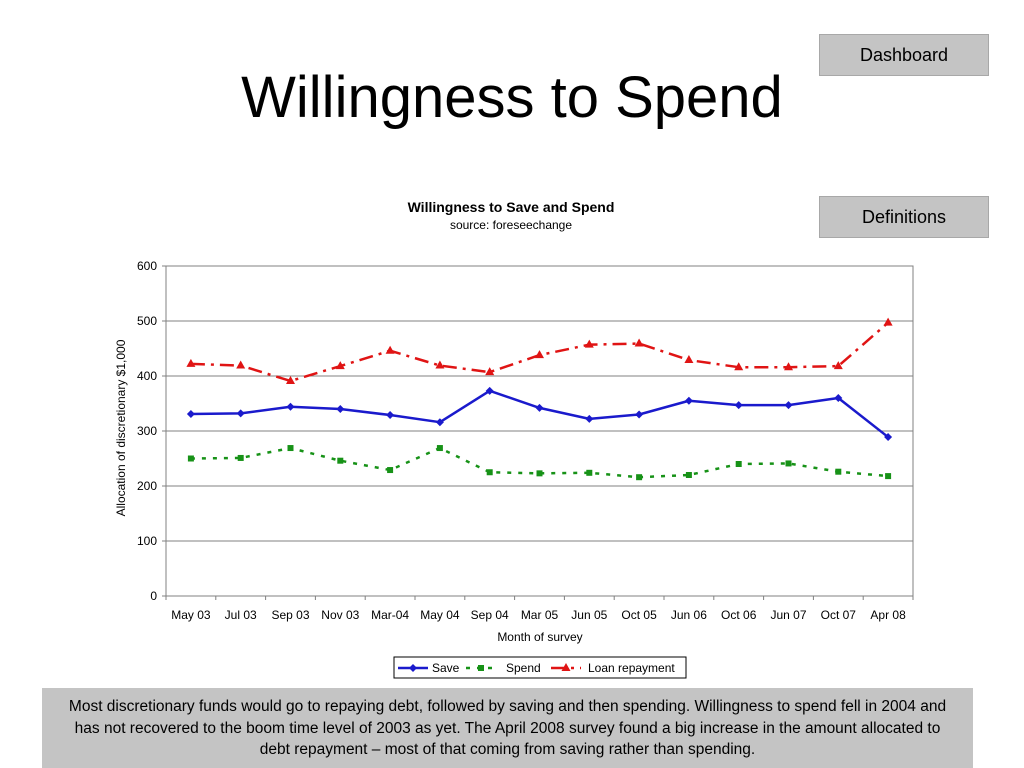 The width and height of the screenshot is (1024, 768). Describe the element at coordinates (191, 615) in the screenshot. I see `x-tick-label: May 03` at that location.